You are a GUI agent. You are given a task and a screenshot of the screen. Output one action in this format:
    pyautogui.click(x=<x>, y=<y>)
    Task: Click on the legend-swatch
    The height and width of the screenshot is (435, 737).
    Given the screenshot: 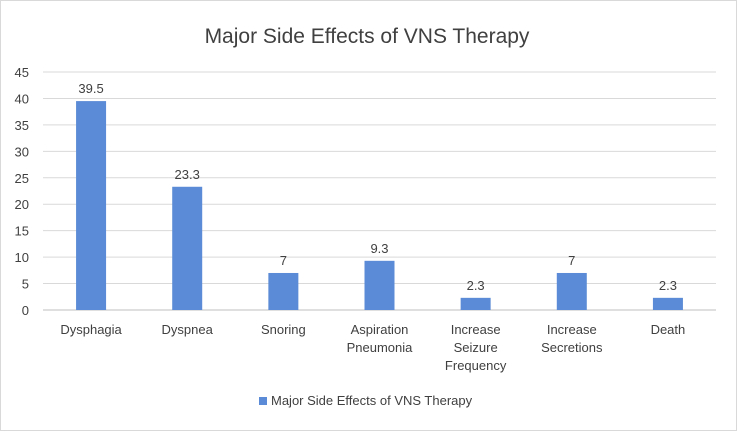 What is the action you would take?
    pyautogui.click(x=263, y=401)
    